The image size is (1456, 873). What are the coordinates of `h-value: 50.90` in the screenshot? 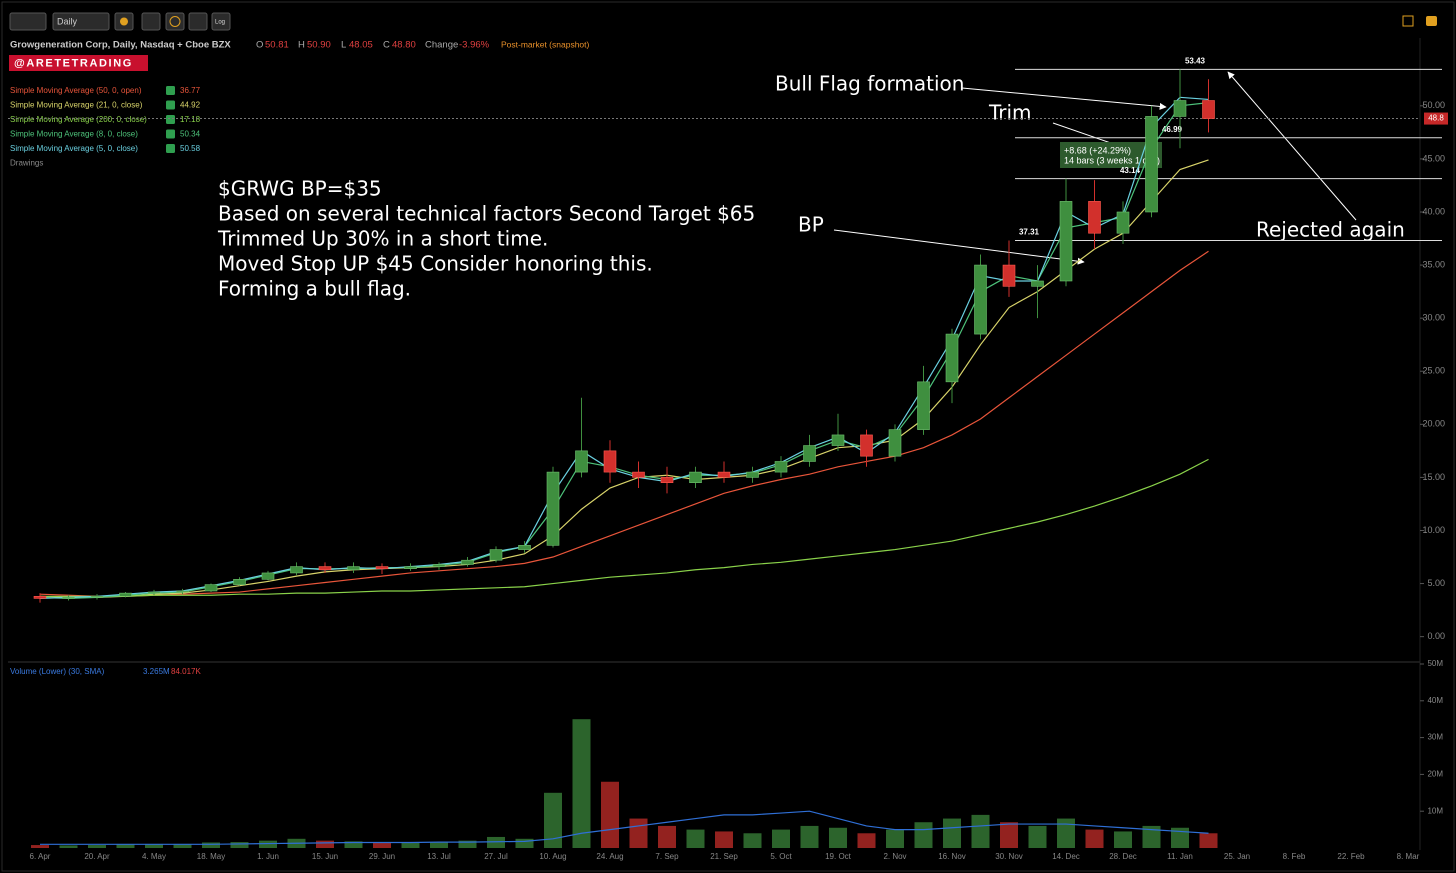 It's located at (319, 45).